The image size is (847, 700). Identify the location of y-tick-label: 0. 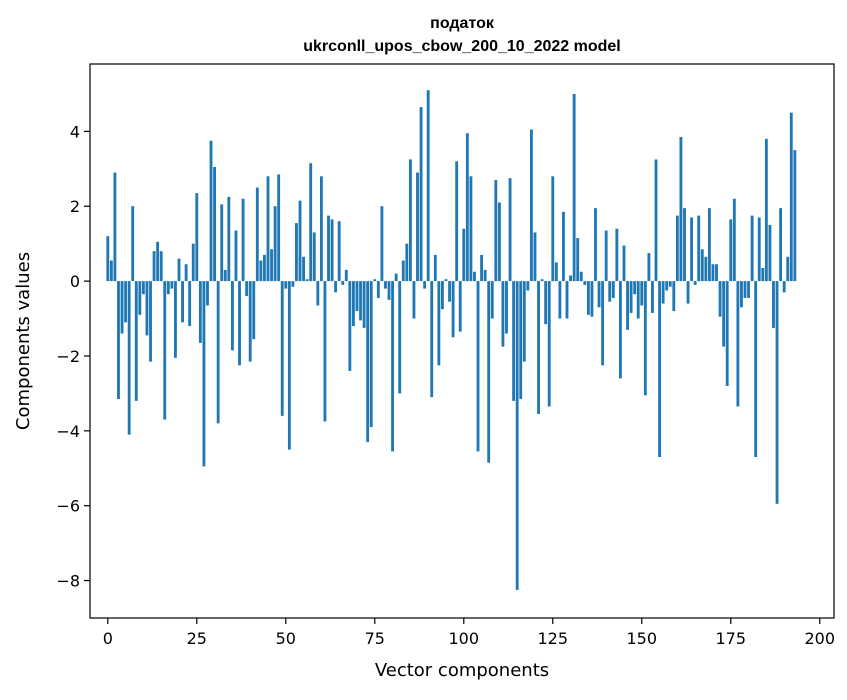
(75, 281).